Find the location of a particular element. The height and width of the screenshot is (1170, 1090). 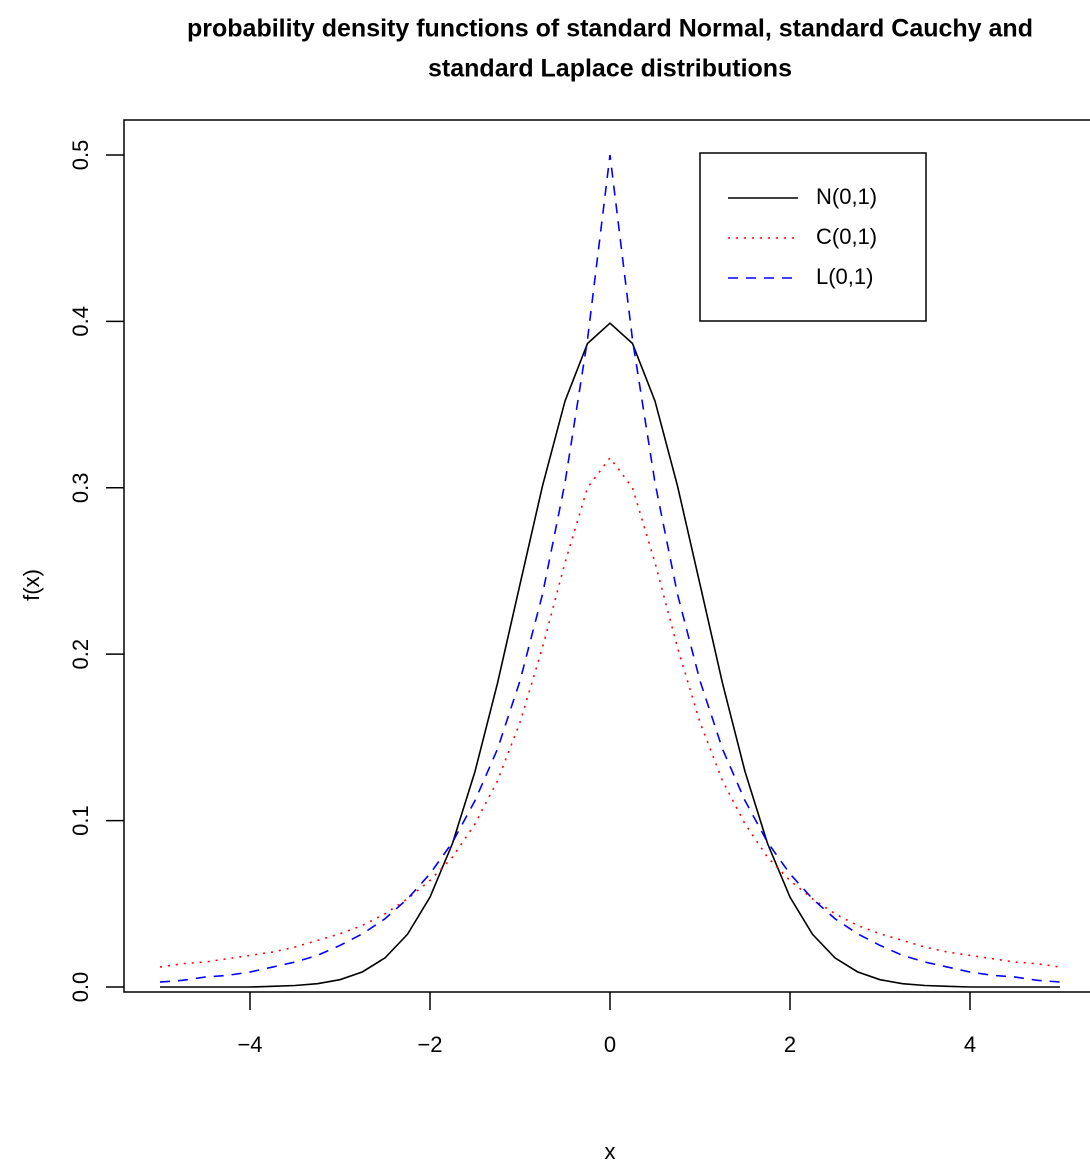

y-axis-label: f(x) is located at coordinates (31, 585).